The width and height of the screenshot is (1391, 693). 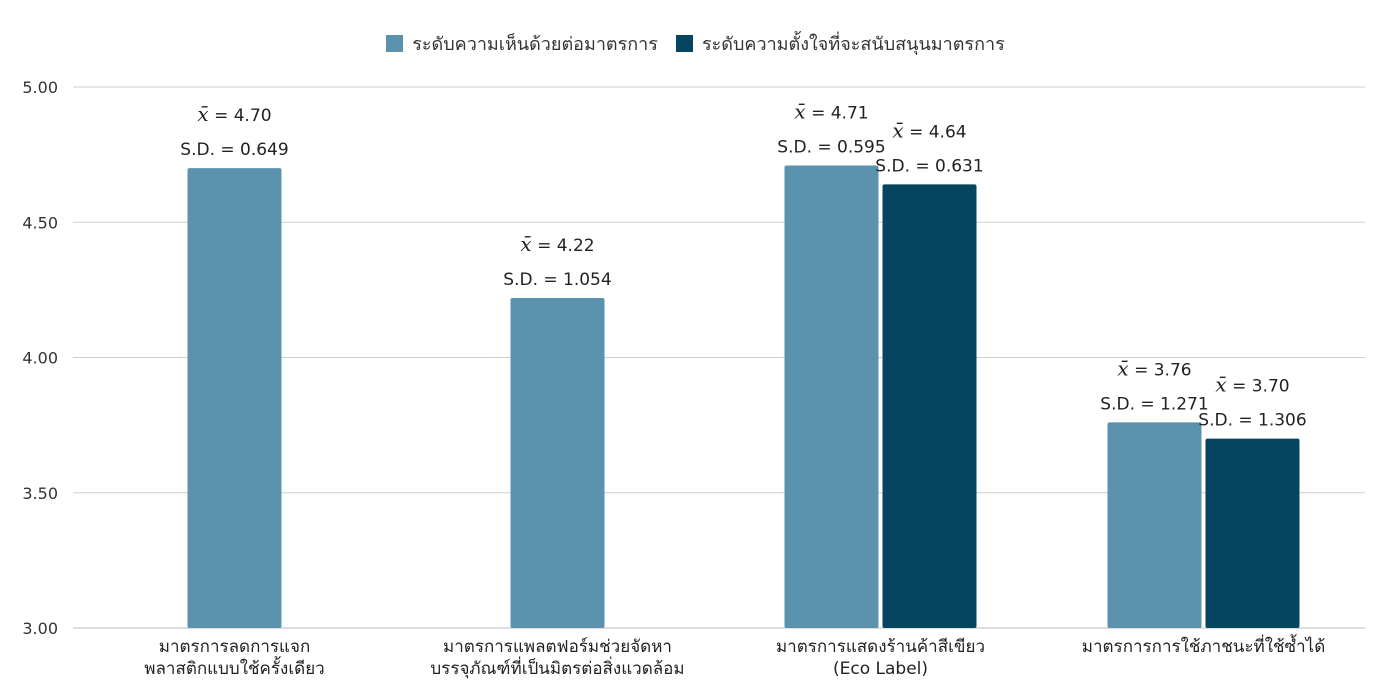 What do you see at coordinates (1154, 368) in the screenshot?
I see `mean-label: x̄ = 3.76` at bounding box center [1154, 368].